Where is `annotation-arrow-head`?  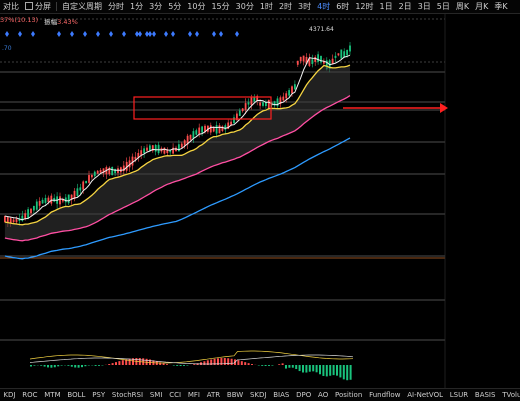 annotation-arrow-head is located at coordinates (444, 108).